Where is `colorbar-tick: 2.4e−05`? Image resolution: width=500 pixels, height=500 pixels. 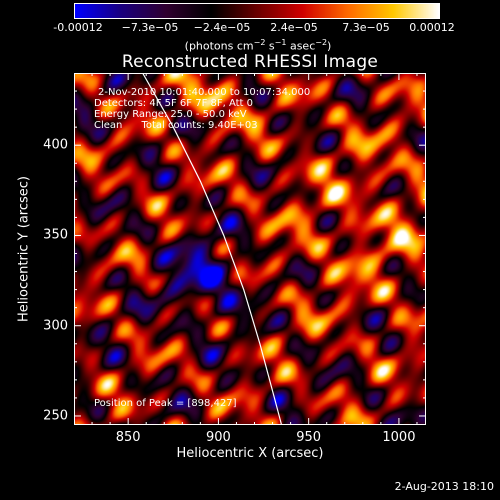 colorbar-tick: 2.4e−05 is located at coordinates (294, 27).